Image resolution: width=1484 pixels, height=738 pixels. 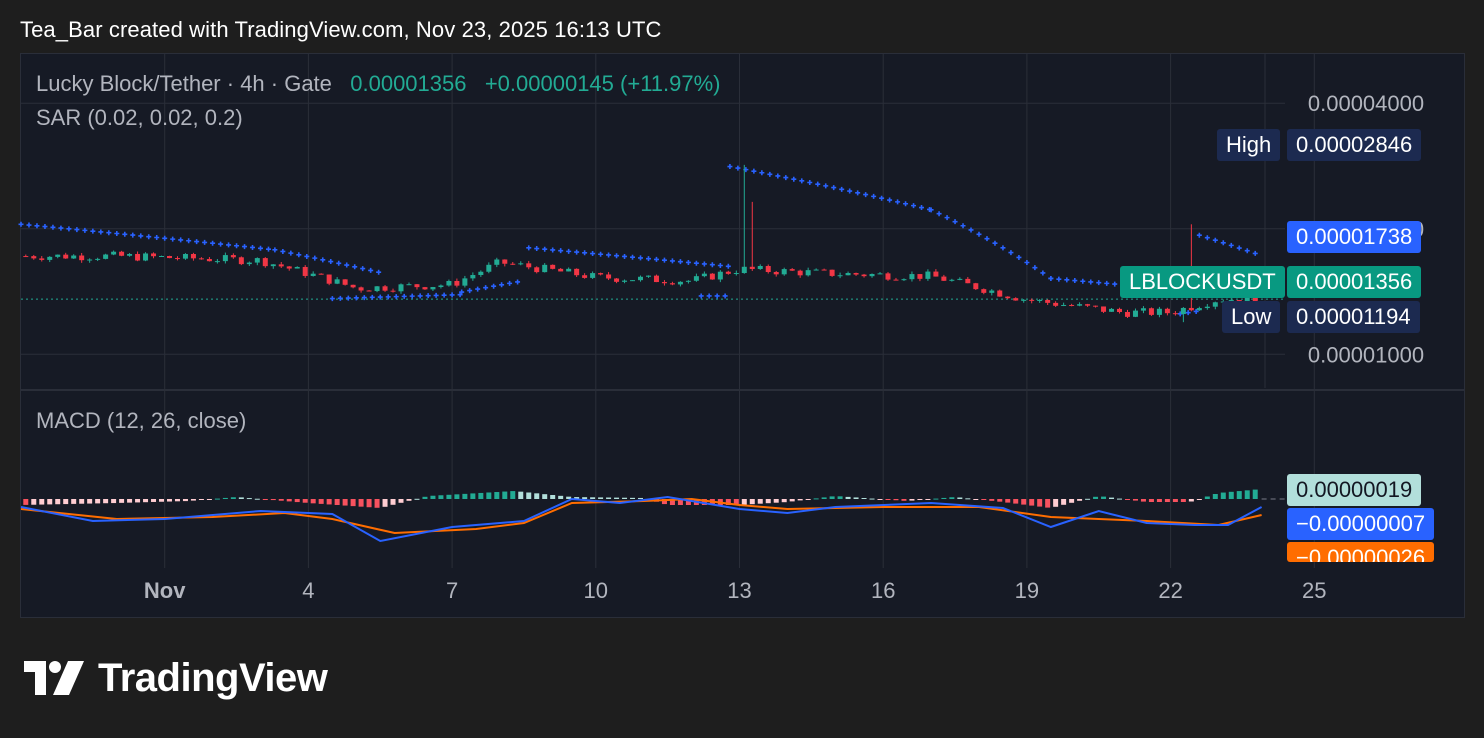 What do you see at coordinates (213, 677) in the screenshot?
I see `brand-name: TradingView` at bounding box center [213, 677].